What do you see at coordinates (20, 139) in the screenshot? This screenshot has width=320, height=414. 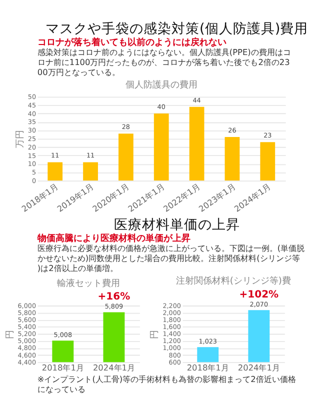 I see `y-axis-title: 万円` at bounding box center [20, 139].